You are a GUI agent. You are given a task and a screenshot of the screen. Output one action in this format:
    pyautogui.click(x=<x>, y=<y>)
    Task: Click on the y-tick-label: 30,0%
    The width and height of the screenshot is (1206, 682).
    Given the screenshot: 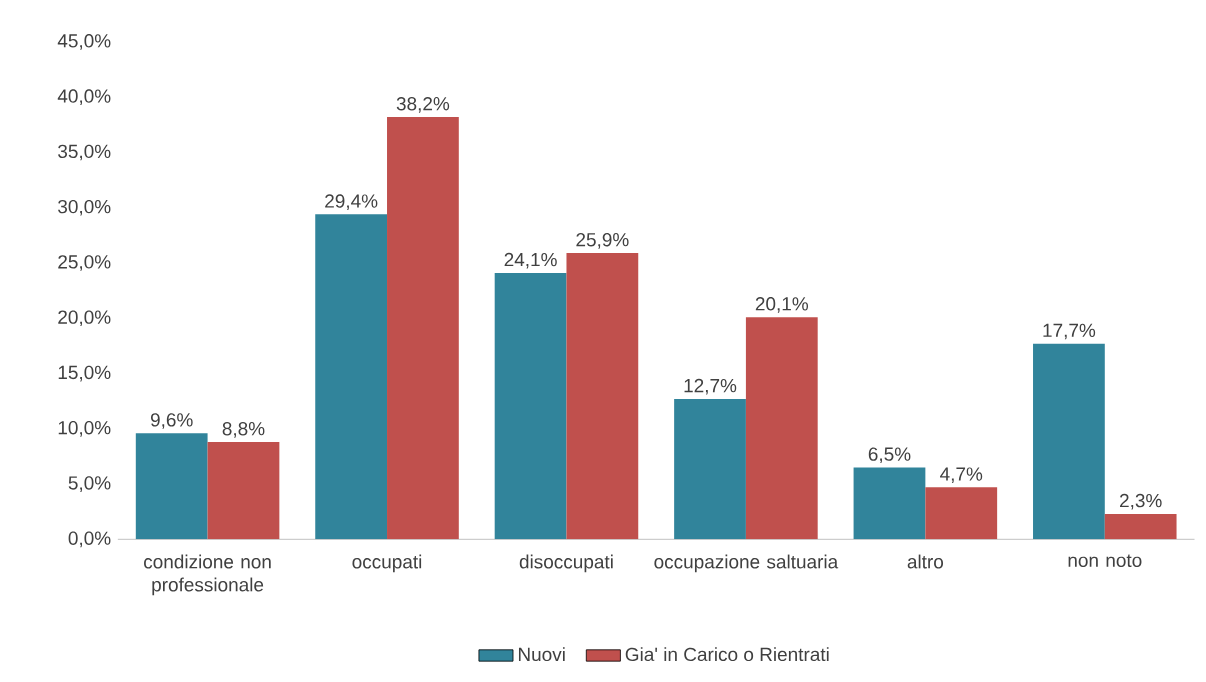 What is the action you would take?
    pyautogui.click(x=84, y=207)
    